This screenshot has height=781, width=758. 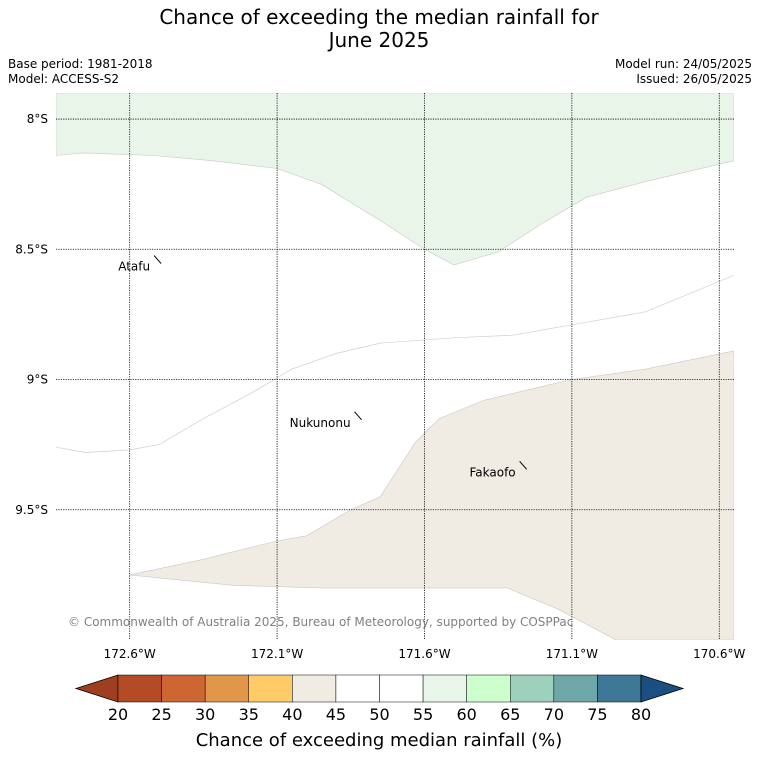 What do you see at coordinates (37, 119) in the screenshot?
I see `lat-tick-label: 8°S` at bounding box center [37, 119].